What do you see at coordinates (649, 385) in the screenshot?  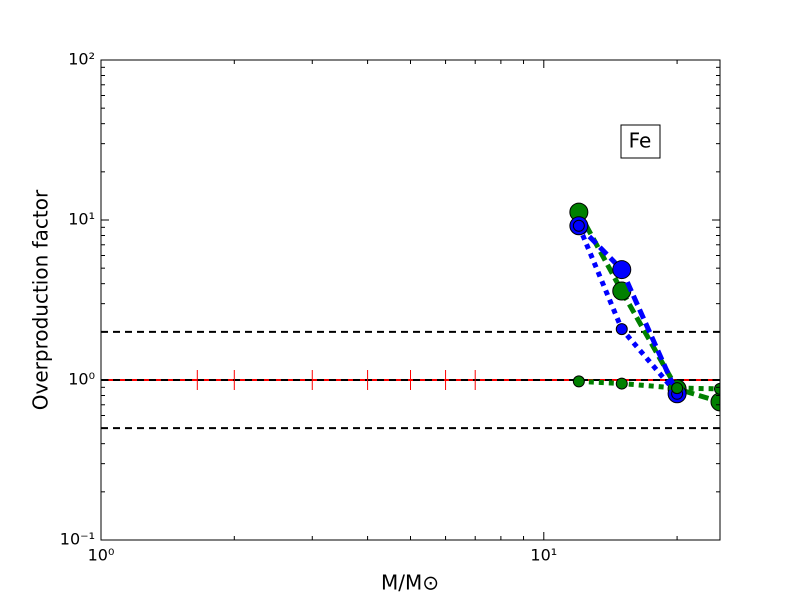 I see `series-line` at bounding box center [649, 385].